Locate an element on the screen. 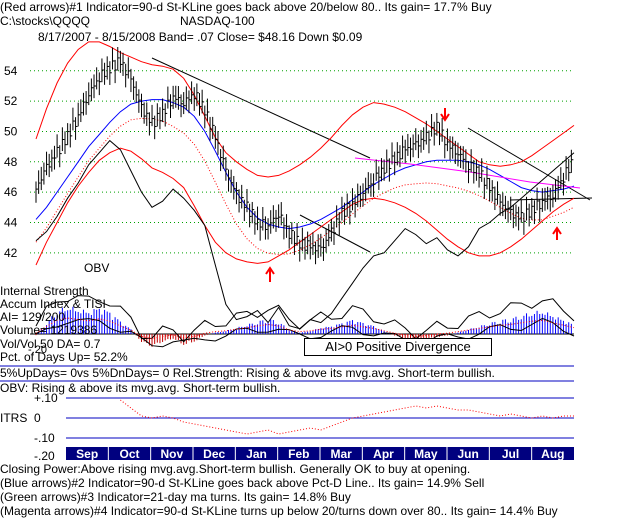 The height and width of the screenshot is (523, 627). internal-strength-label: Internal Strength is located at coordinates (44, 291).